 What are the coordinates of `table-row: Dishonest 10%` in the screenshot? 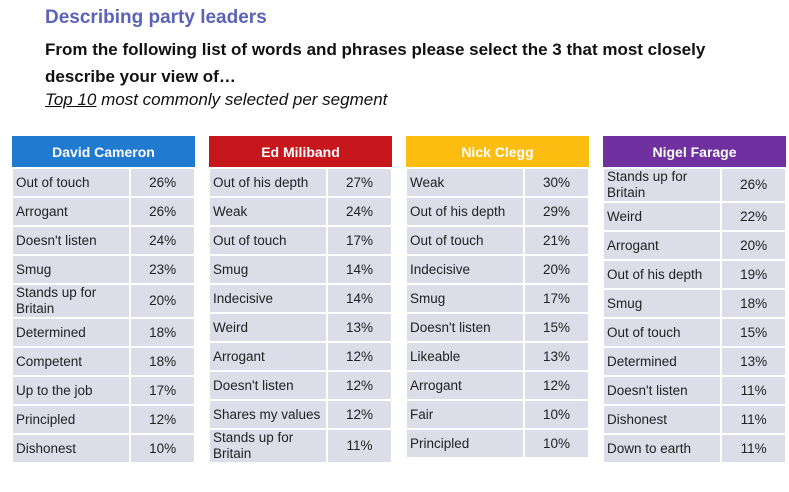 It's located at (103, 448).